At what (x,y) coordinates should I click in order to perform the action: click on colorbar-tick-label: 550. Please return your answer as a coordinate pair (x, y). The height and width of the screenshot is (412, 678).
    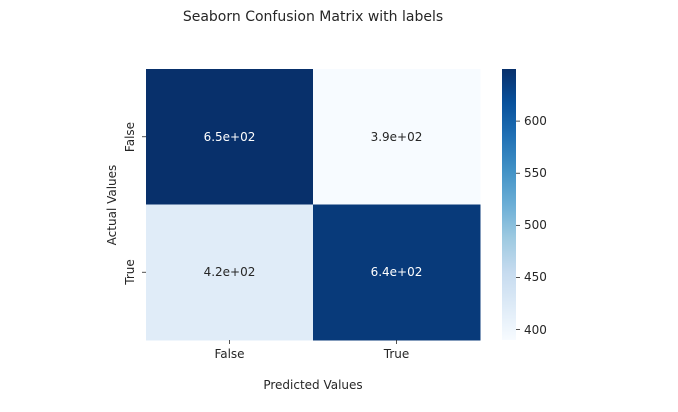
    Looking at the image, I should click on (535, 173).